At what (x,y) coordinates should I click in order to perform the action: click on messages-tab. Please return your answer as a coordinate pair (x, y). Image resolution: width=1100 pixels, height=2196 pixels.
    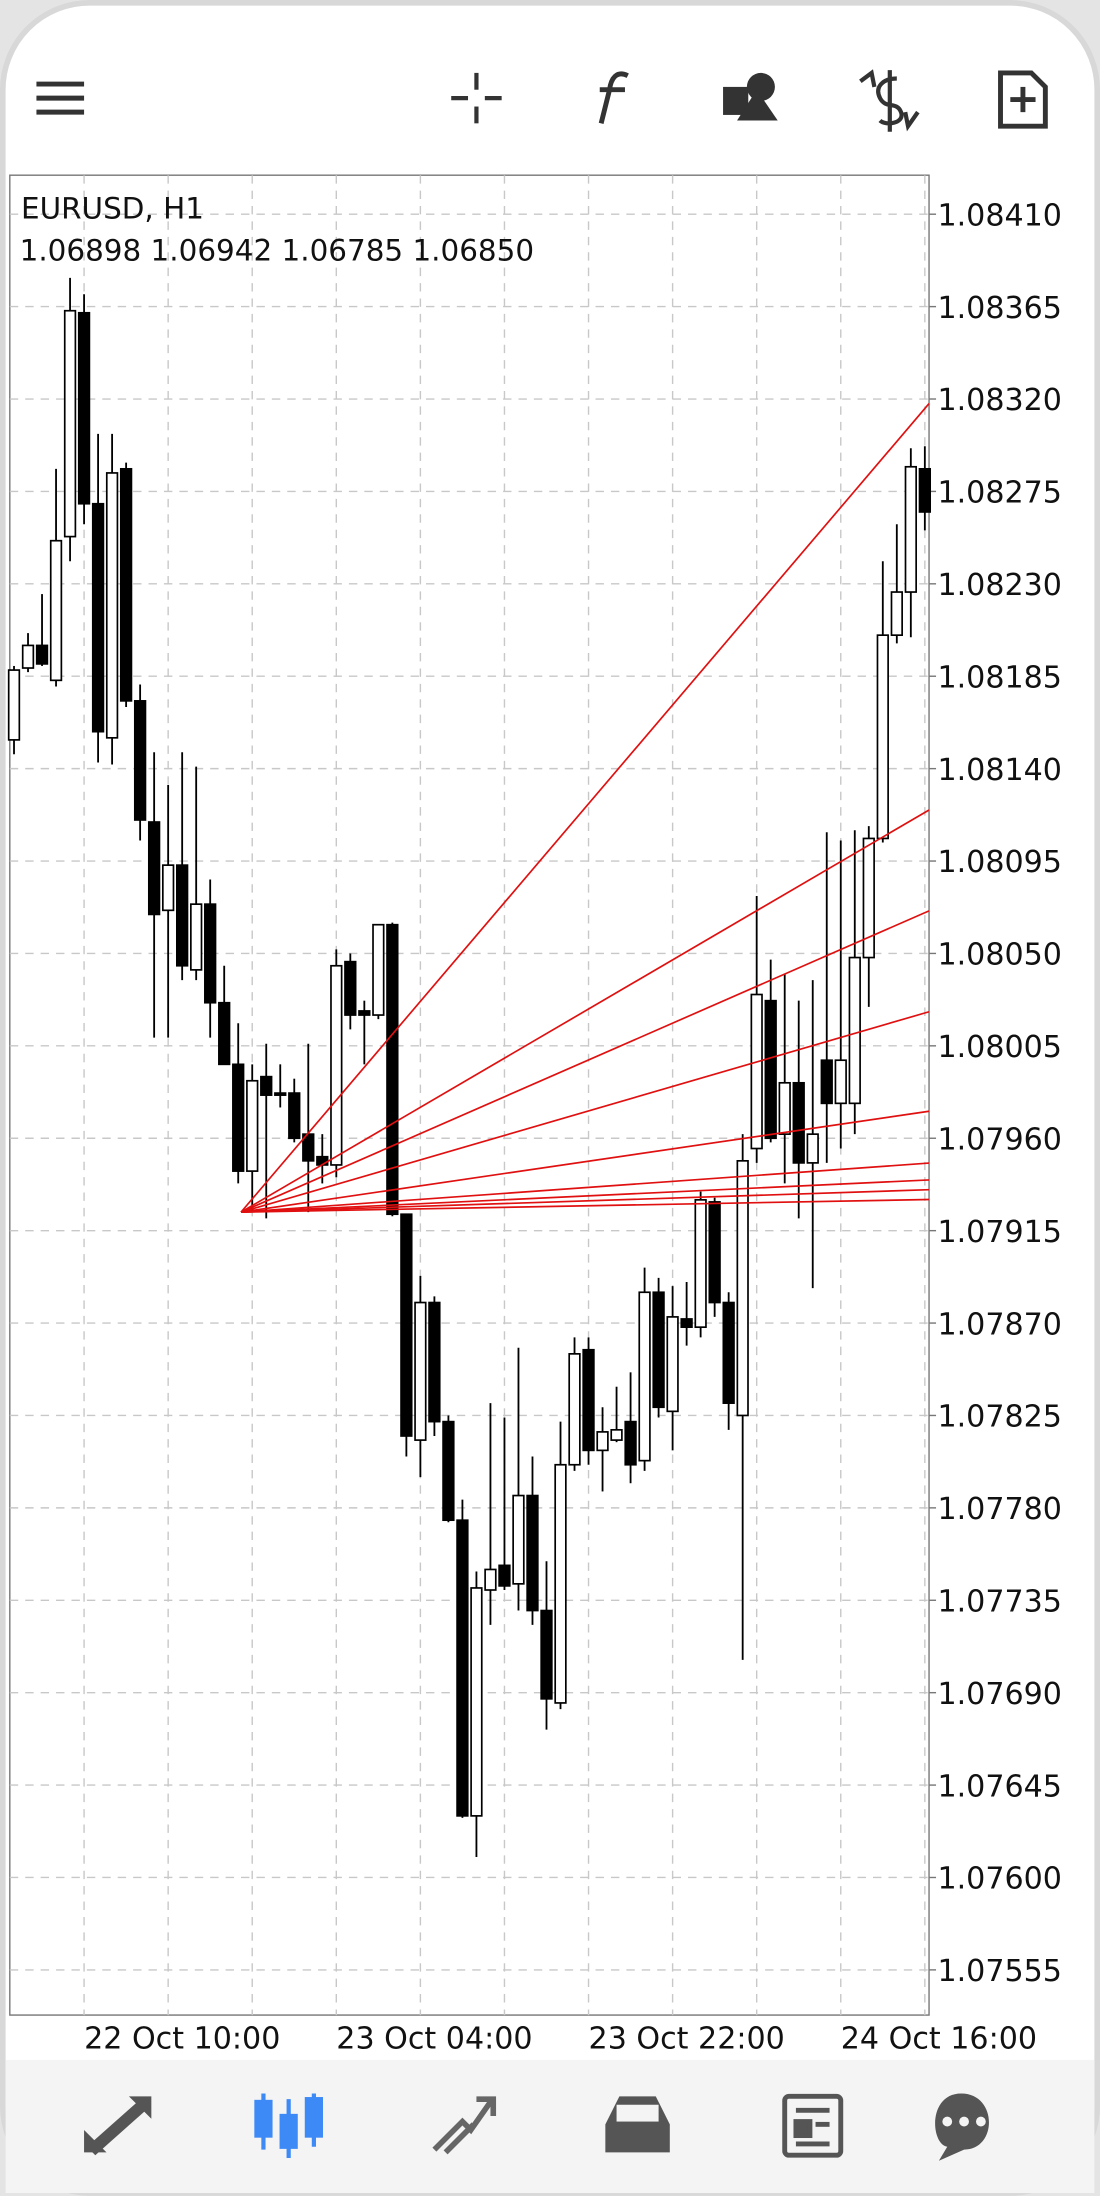
    Looking at the image, I should click on (962, 2127).